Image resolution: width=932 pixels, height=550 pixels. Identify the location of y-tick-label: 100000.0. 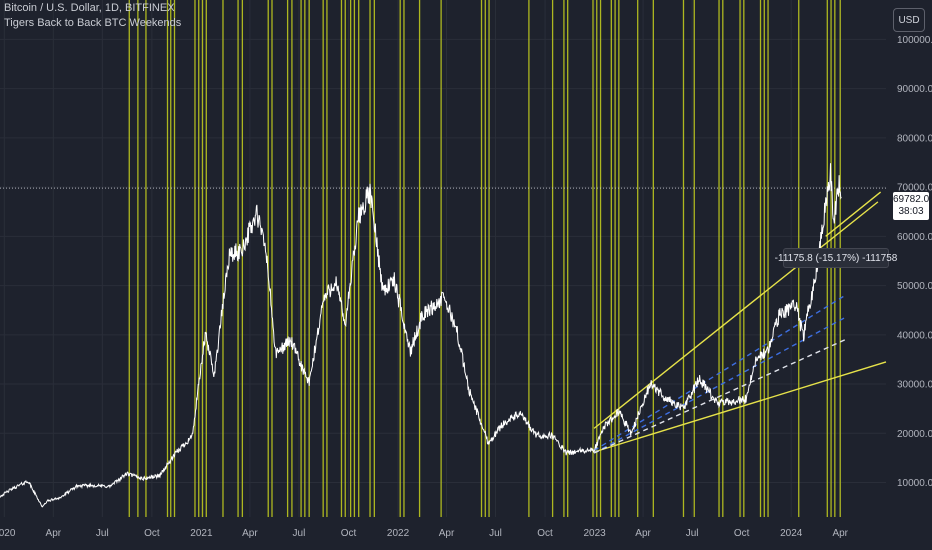
(914, 40).